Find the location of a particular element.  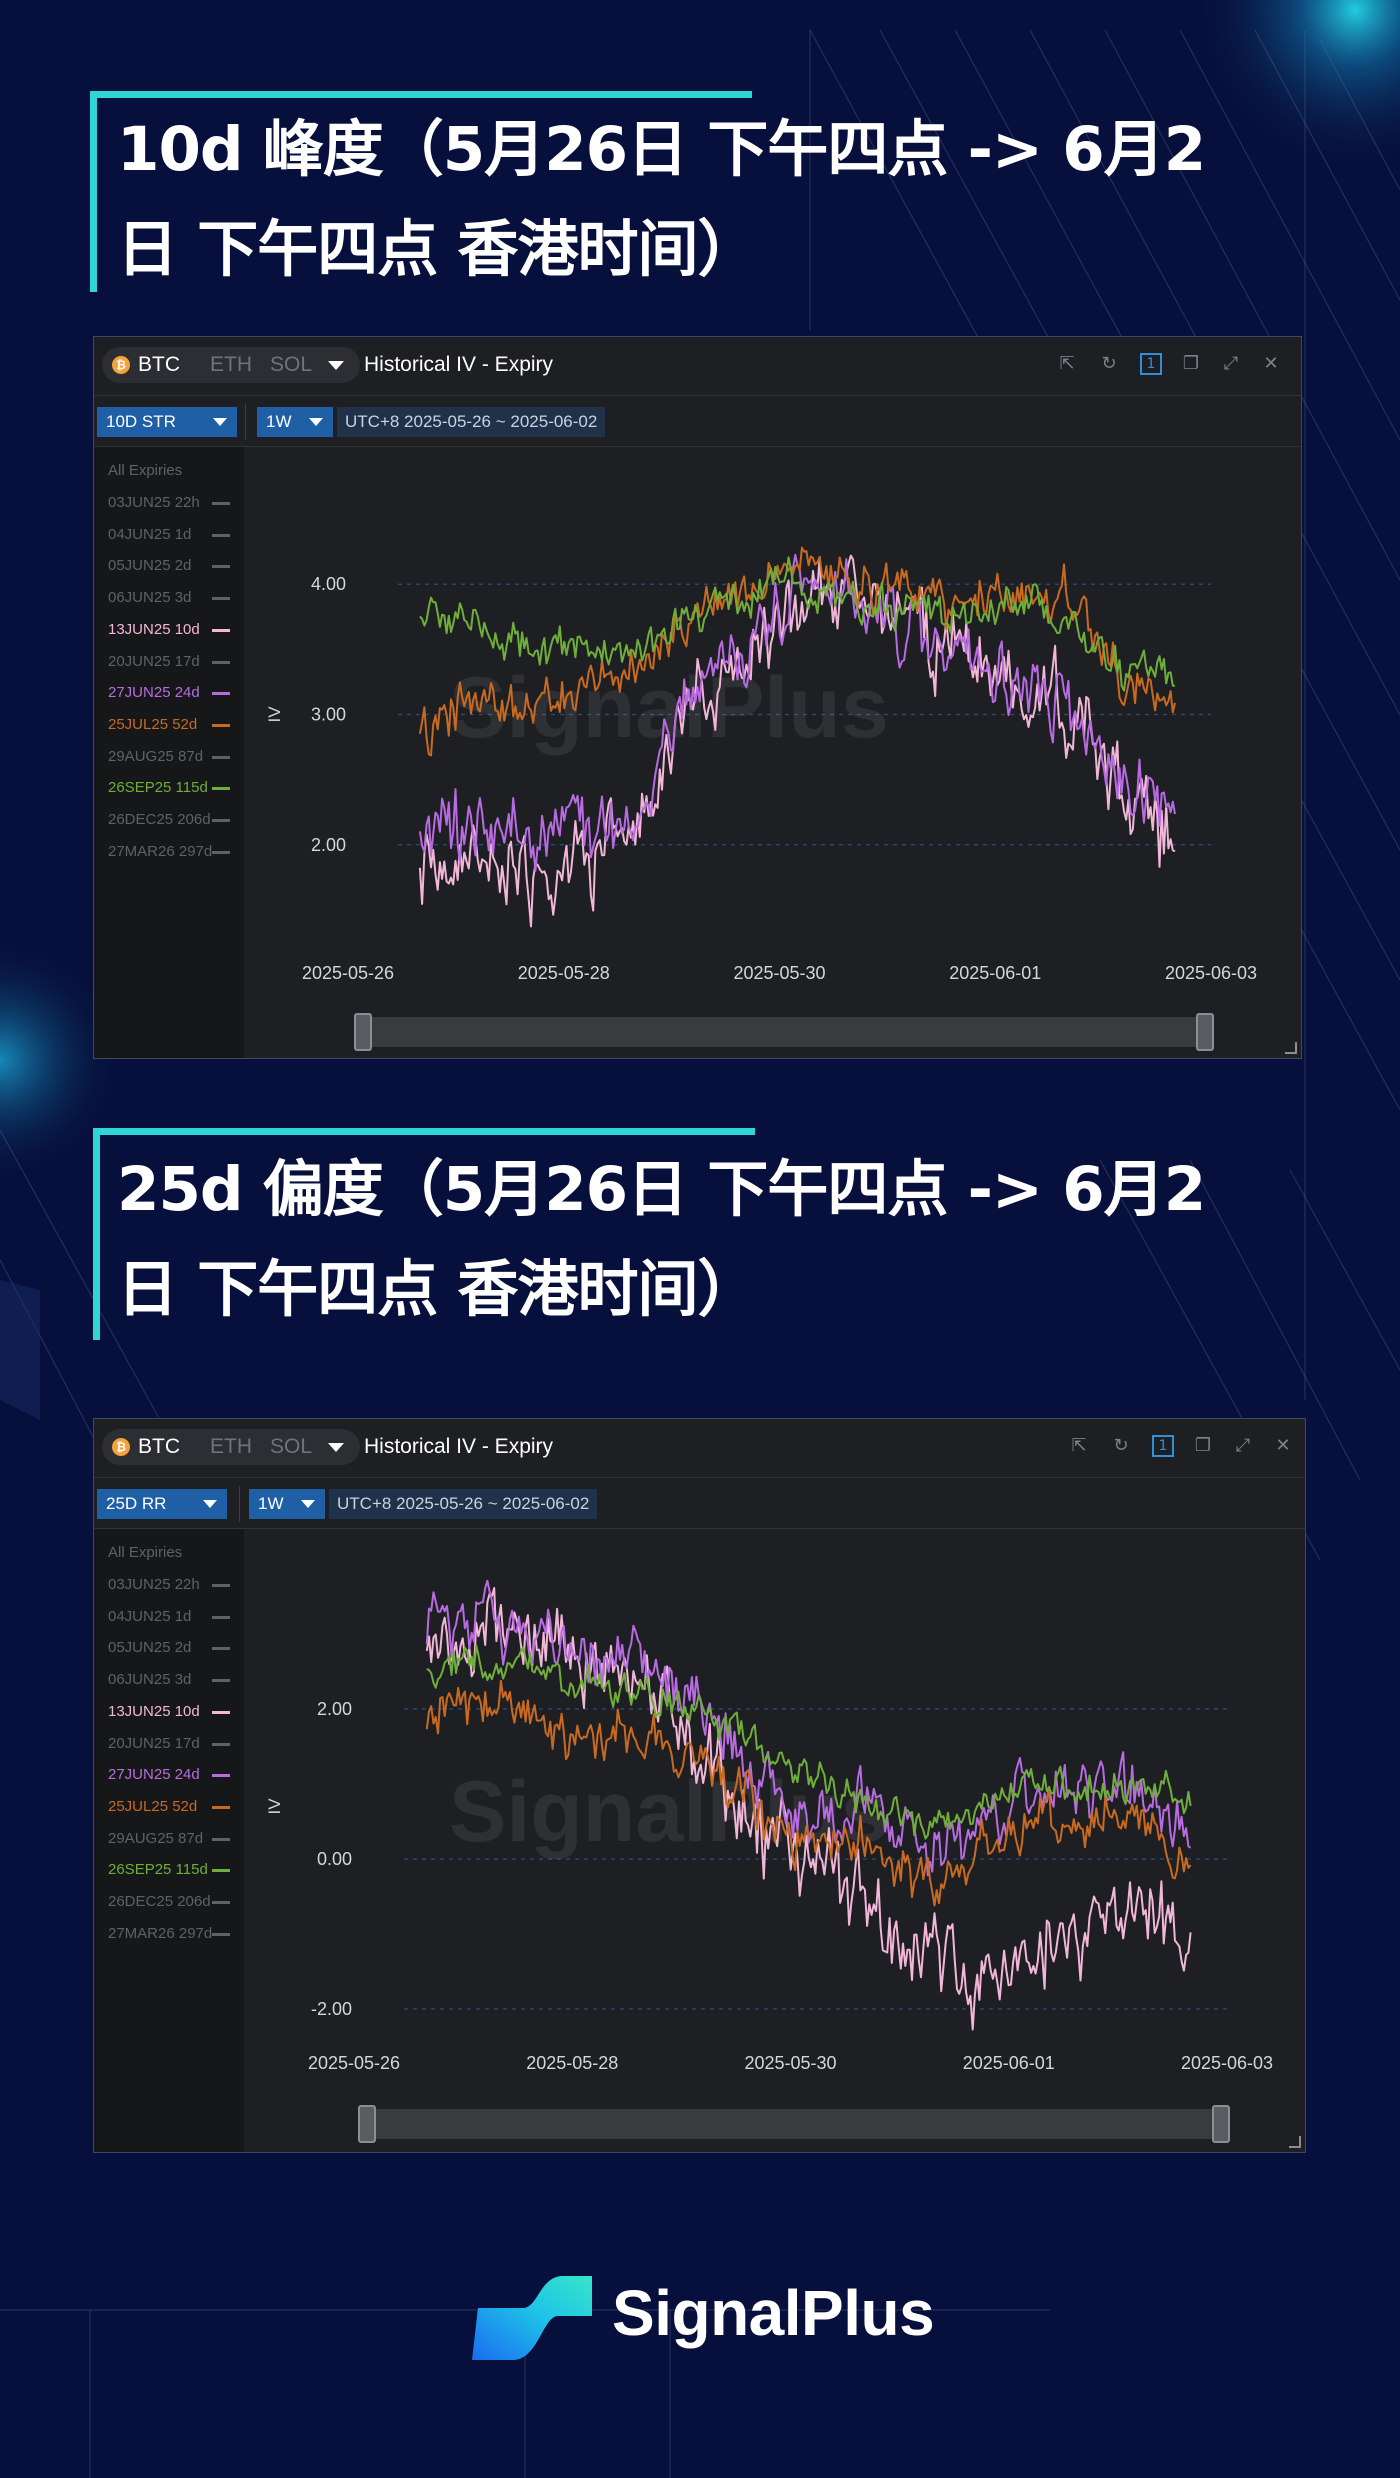

x-tick-label: 2025-05-28 is located at coordinates (572, 2063).